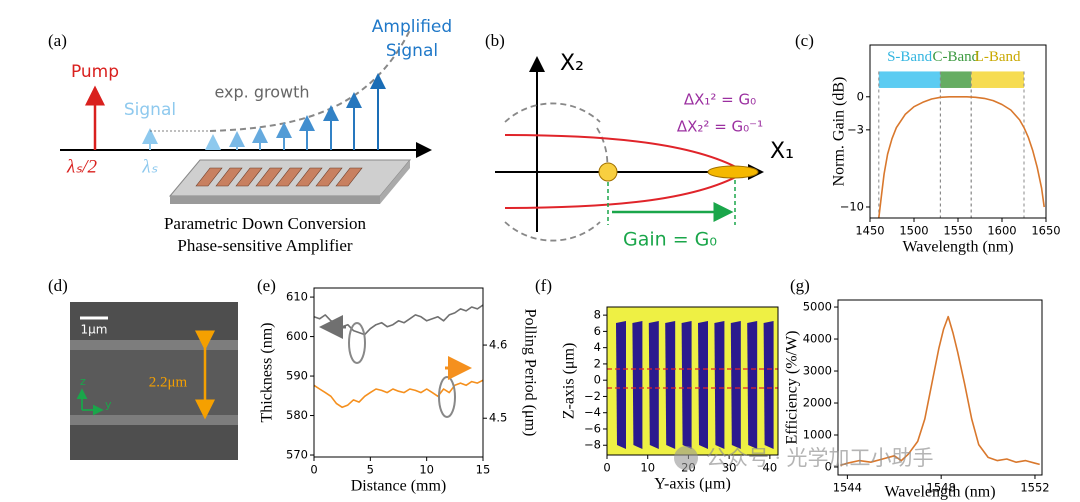 This screenshot has height=502, width=1080. Describe the element at coordinates (855, 129) in the screenshot. I see `y-tick-label: −3` at that location.